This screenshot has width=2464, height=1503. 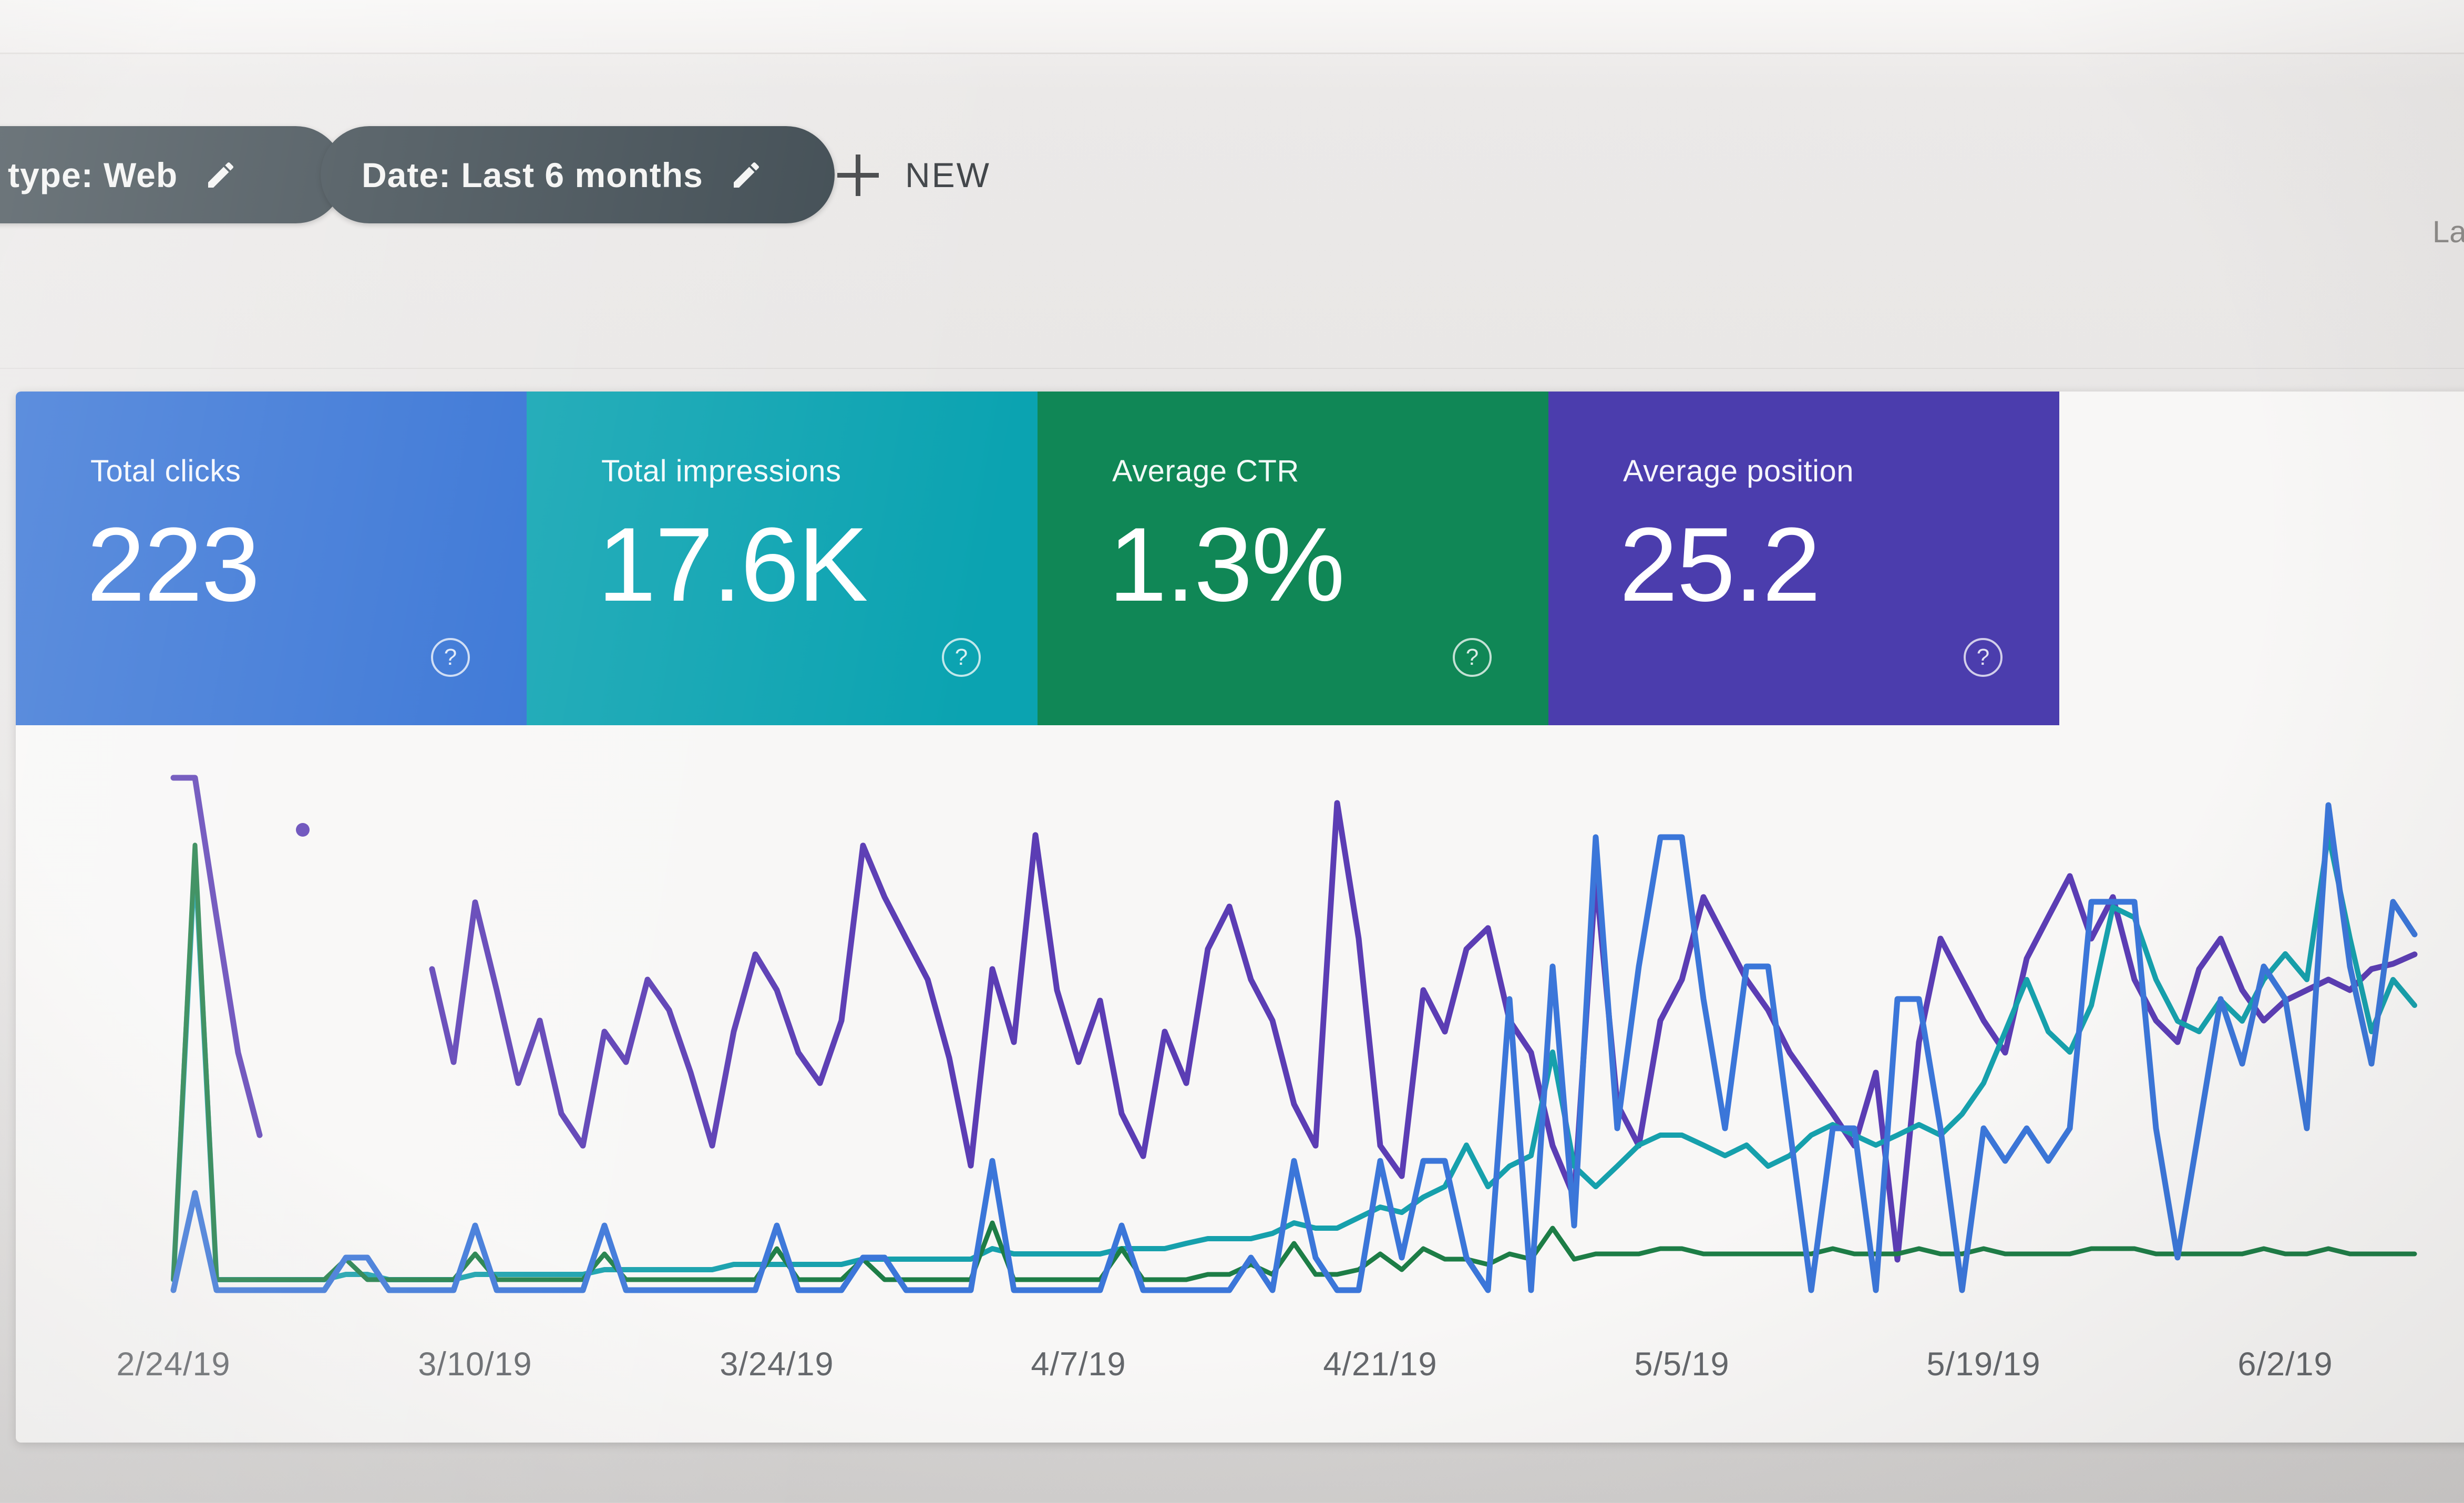 What do you see at coordinates (475, 1365) in the screenshot?
I see `x-axis-label: 3/10/19` at bounding box center [475, 1365].